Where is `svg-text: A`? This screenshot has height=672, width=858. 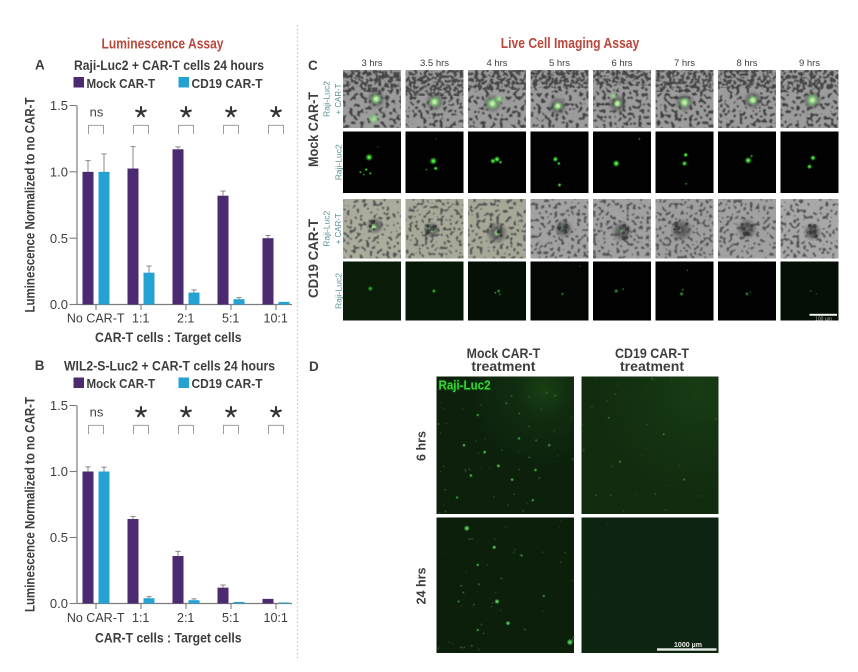 svg-text: A is located at coordinates (40, 65).